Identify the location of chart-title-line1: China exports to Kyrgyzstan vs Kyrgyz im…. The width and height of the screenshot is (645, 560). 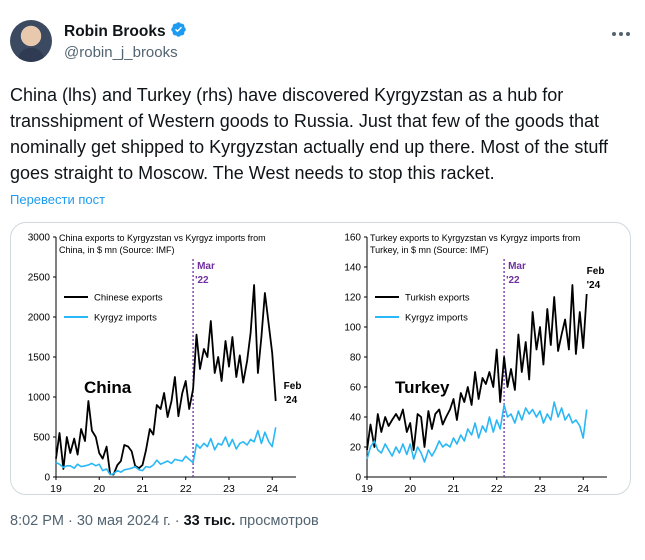
(162, 238).